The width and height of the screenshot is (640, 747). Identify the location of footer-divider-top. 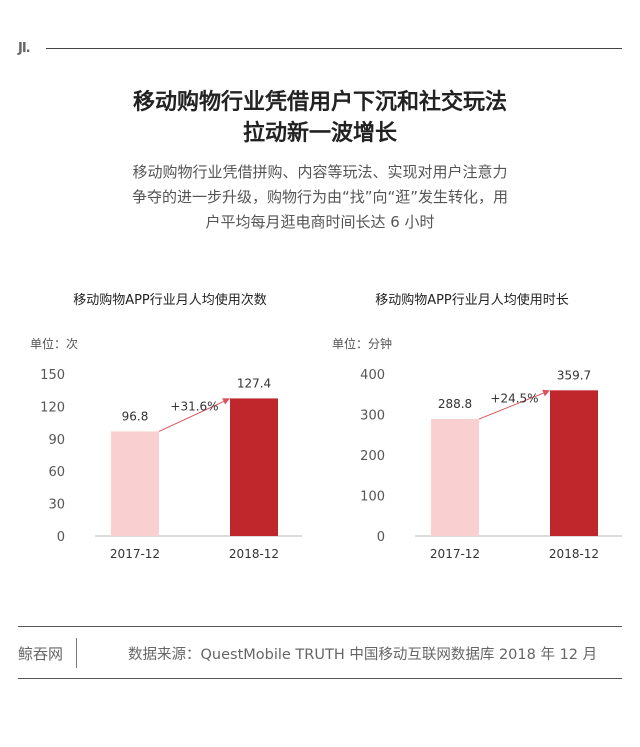
(320, 626).